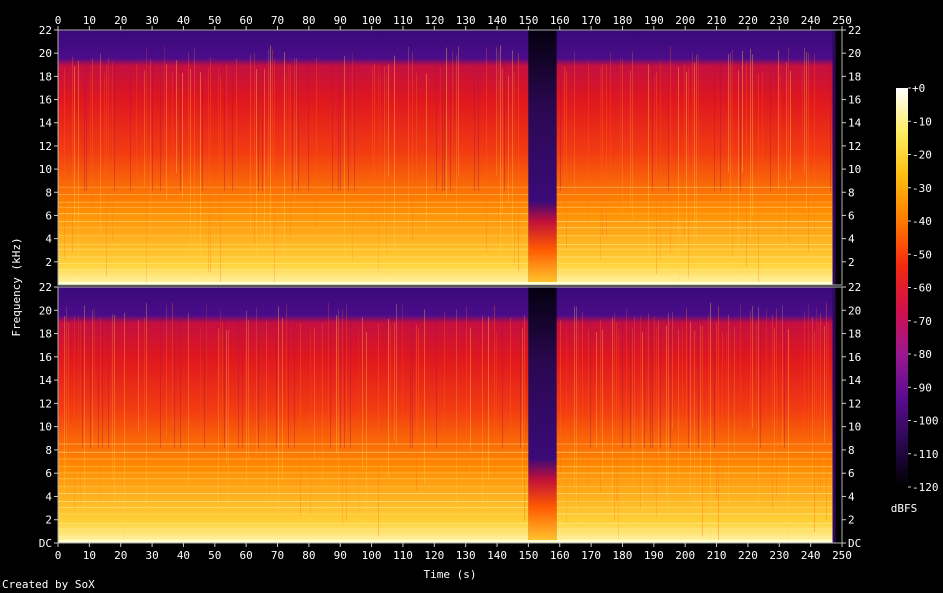 This screenshot has height=593, width=943. I want to click on x-tick-label: 100, so click(372, 555).